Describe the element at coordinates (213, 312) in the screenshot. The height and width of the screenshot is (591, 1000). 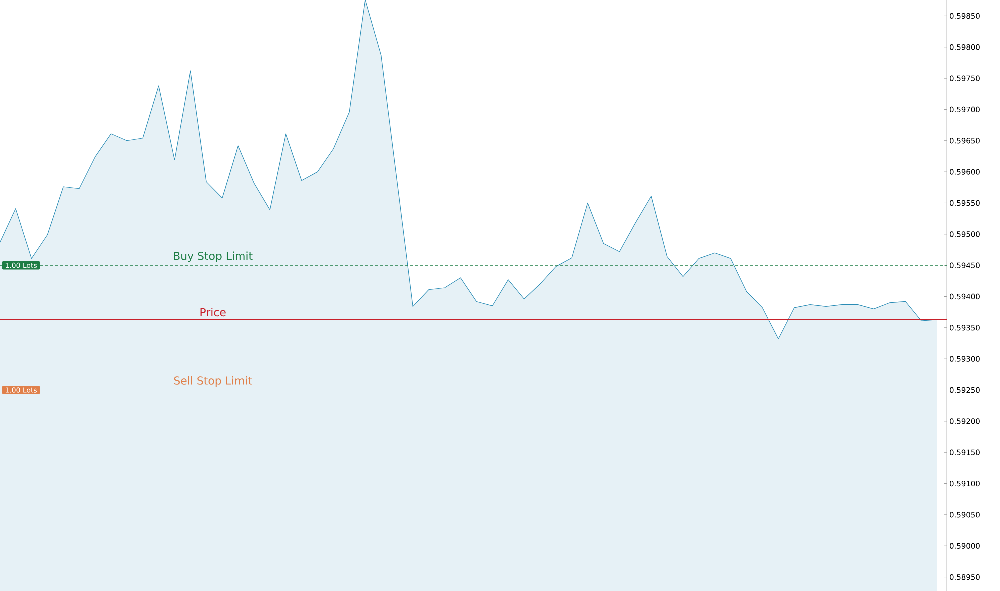
I see `ref-line-label: Price` at that location.